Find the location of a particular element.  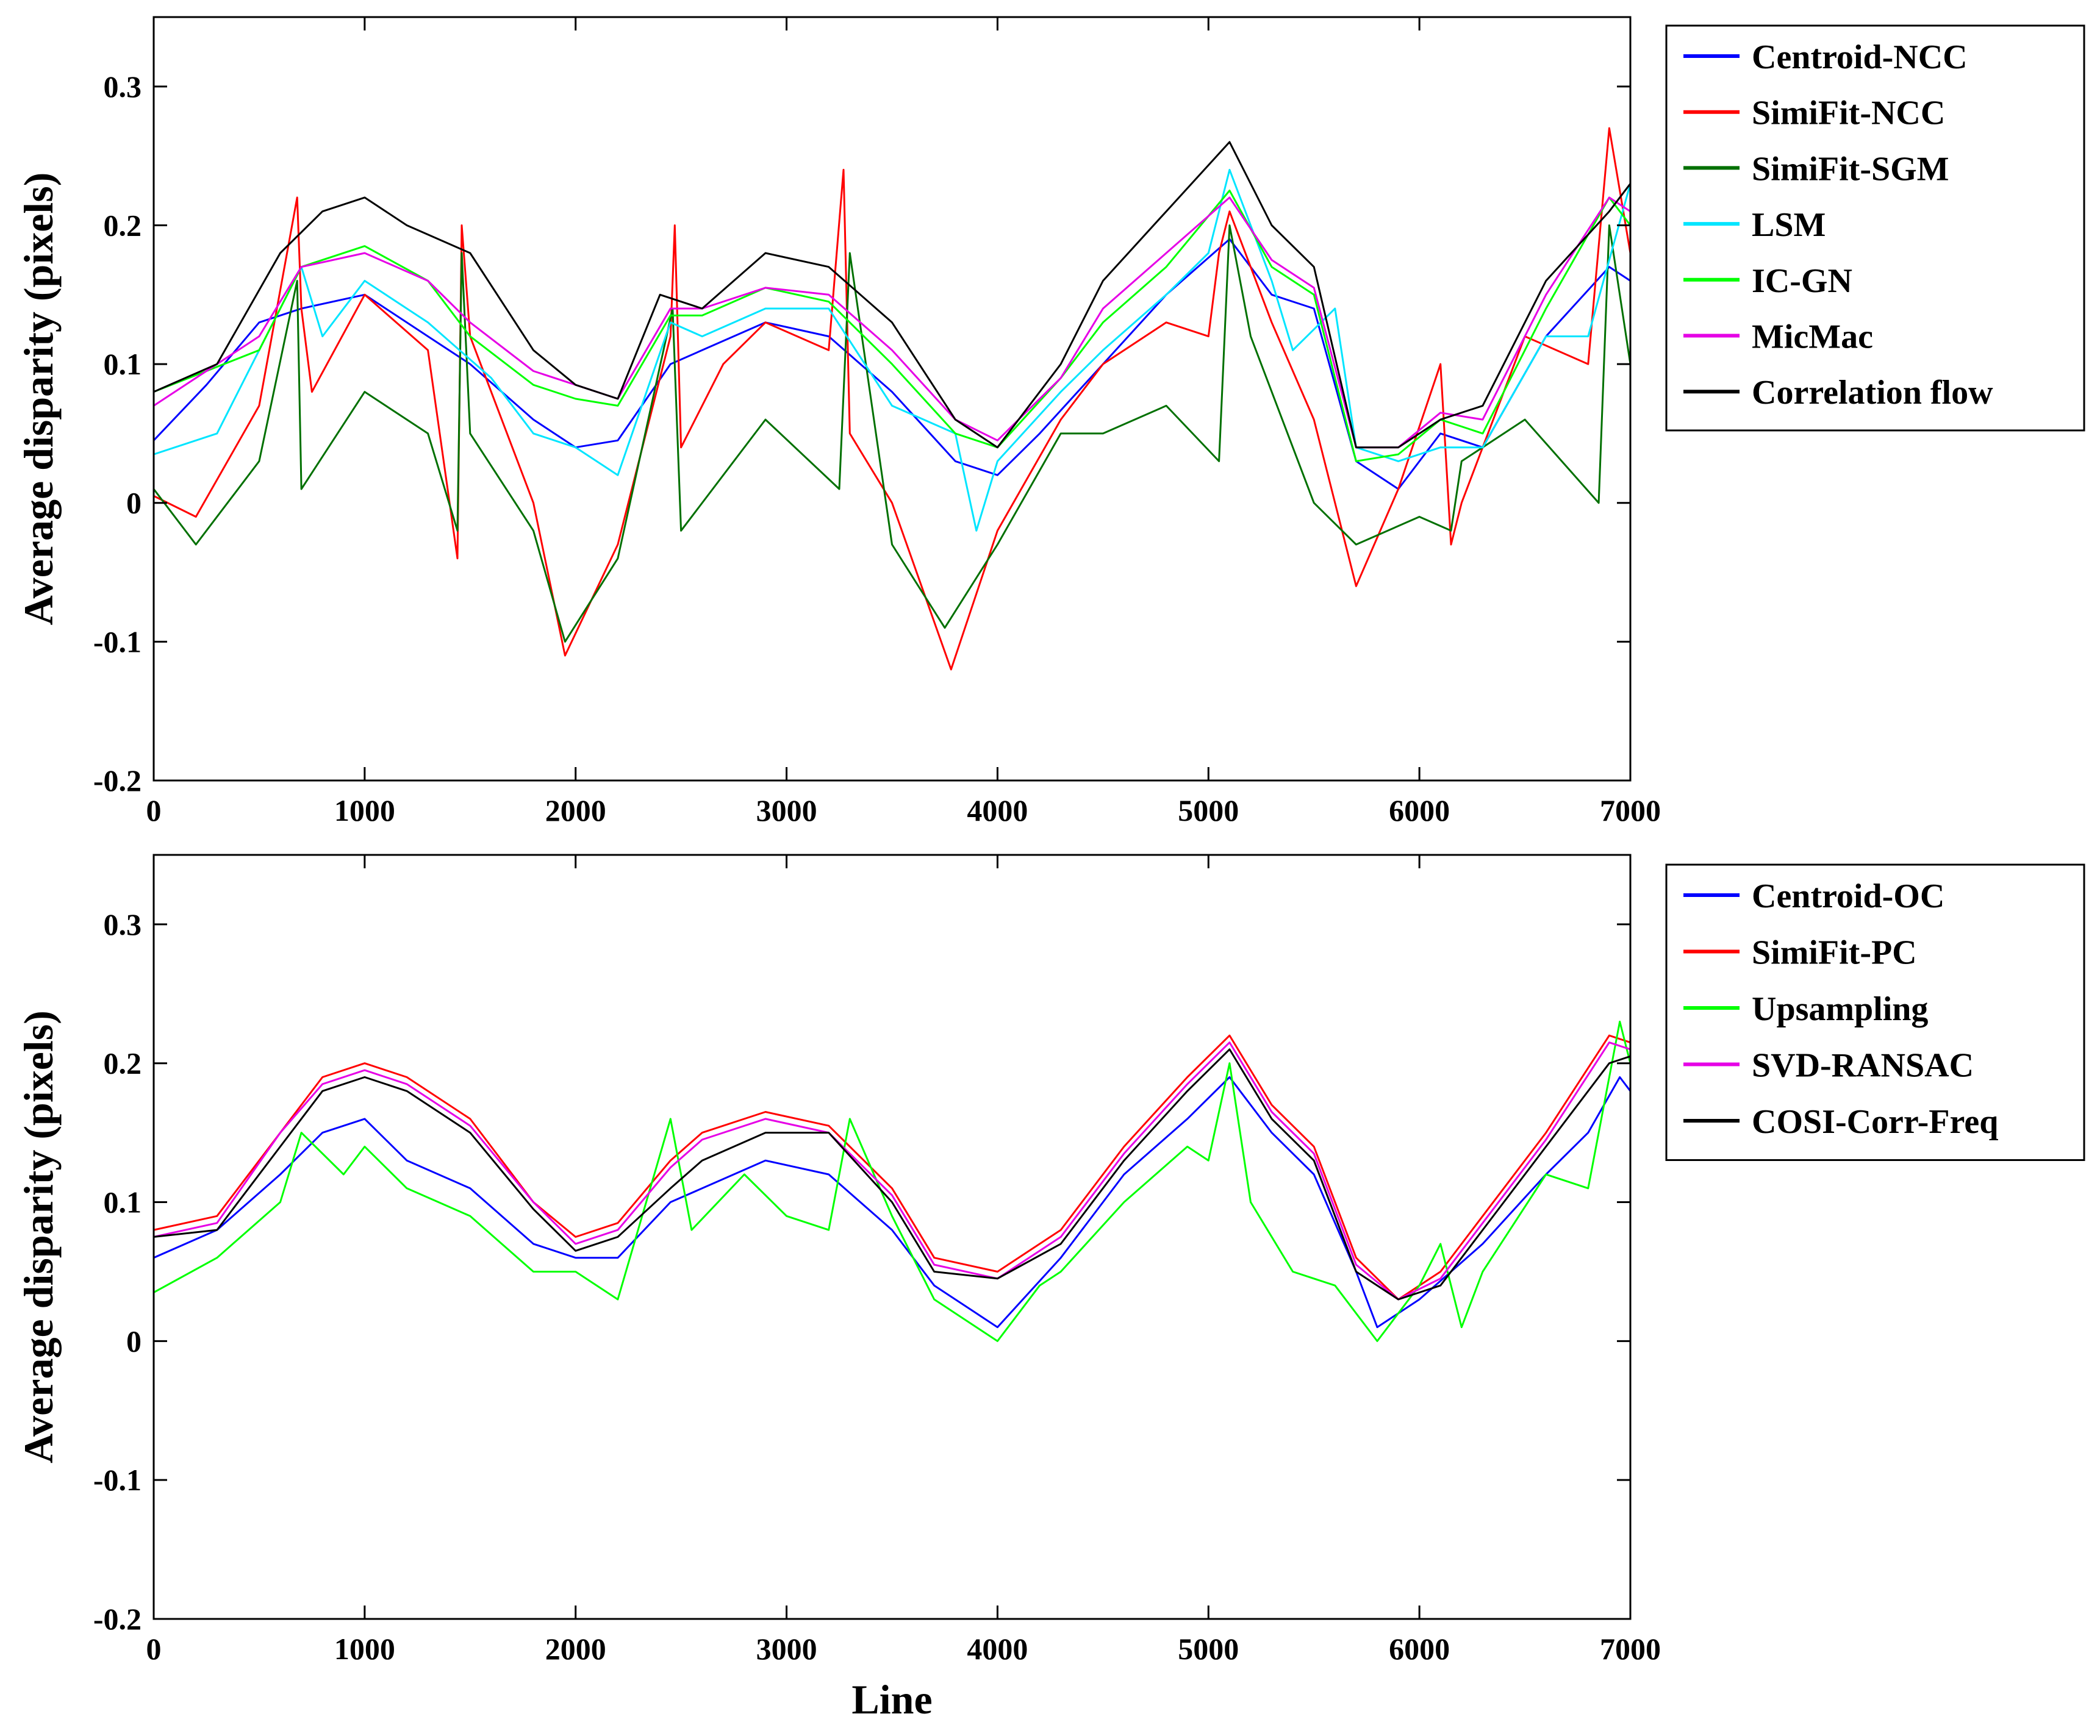

series-line-simifit-pc is located at coordinates (892, 1167).